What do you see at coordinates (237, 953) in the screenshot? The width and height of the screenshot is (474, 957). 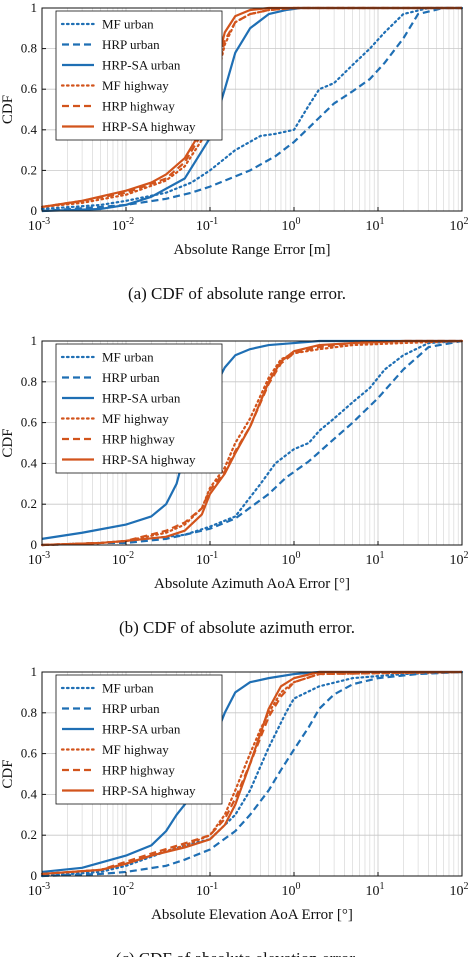 I see `figure-caption: (c) CDF of absolute elevation error.` at bounding box center [237, 953].